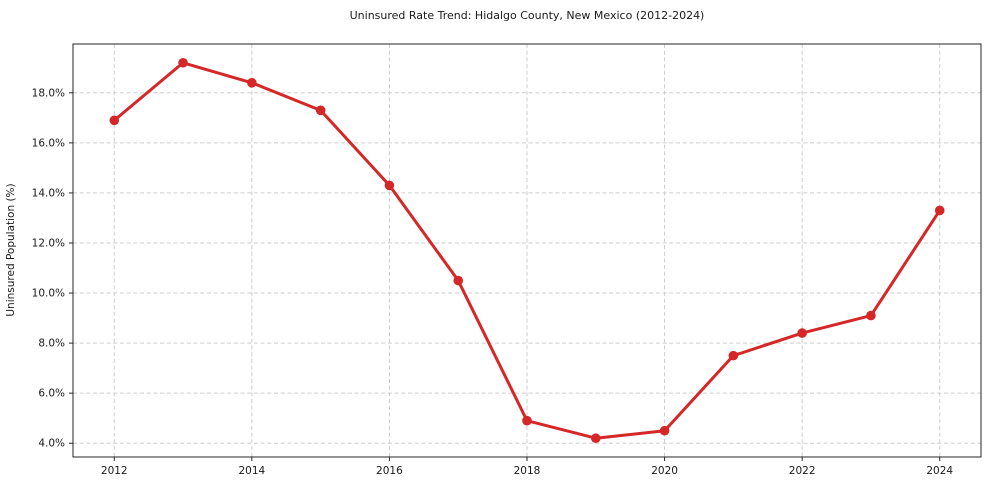  Describe the element at coordinates (251, 471) in the screenshot. I see `x-tick-label: 2014` at that location.